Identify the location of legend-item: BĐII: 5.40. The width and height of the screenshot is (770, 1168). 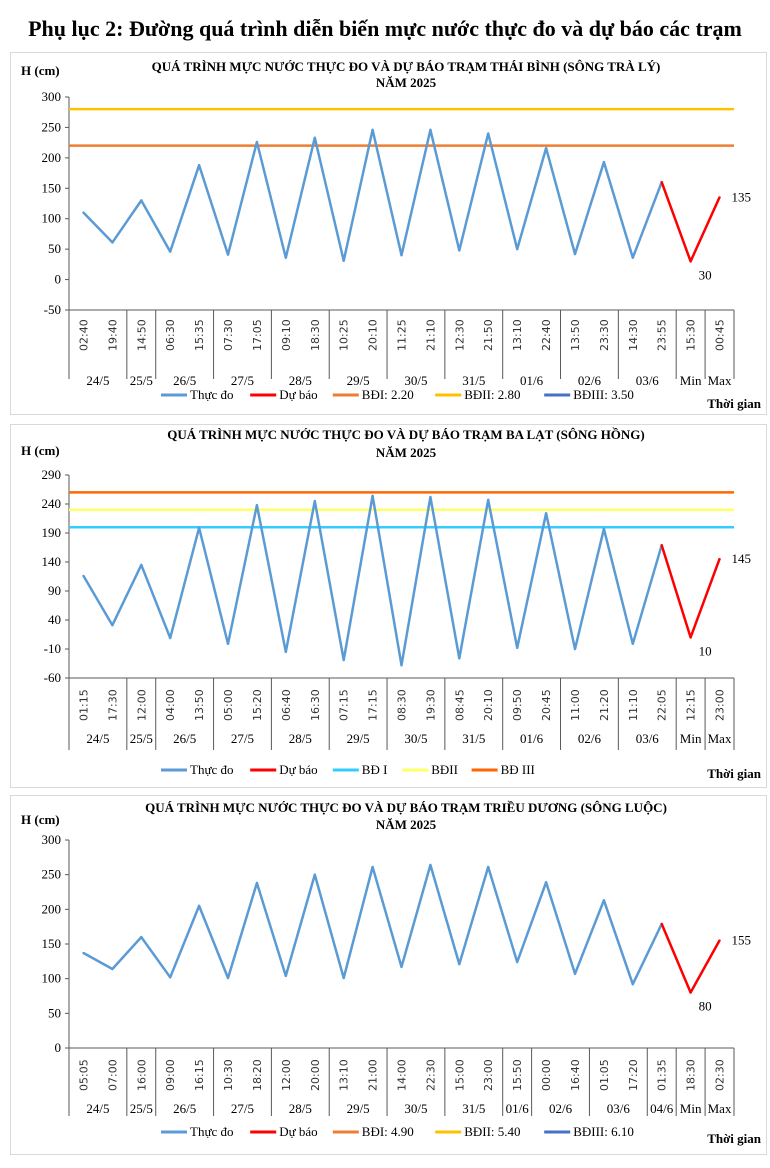
(478, 1131).